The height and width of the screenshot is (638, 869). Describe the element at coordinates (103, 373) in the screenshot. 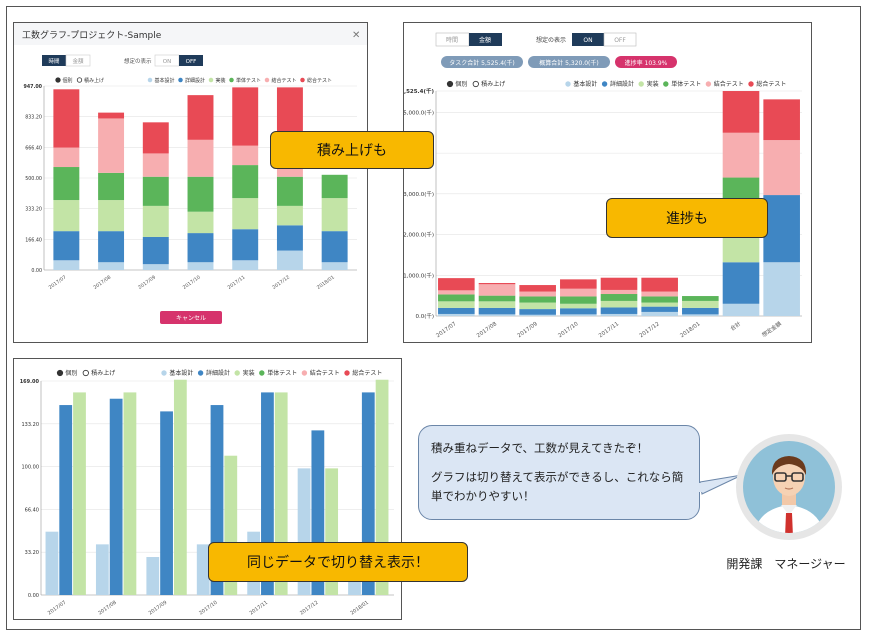

I see `legend-mode-label: 積み上げ` at that location.